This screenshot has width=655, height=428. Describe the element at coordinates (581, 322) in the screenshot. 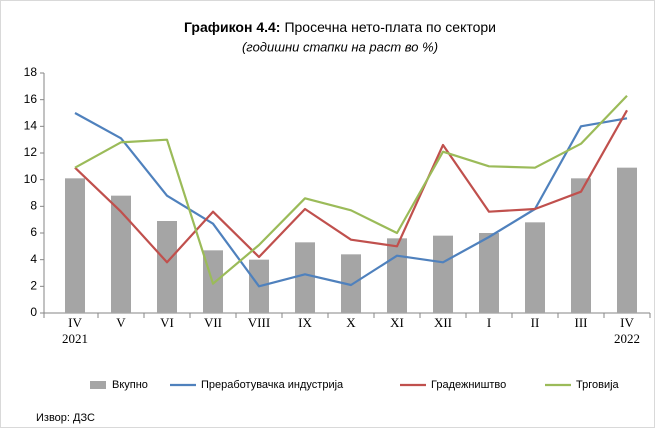

I see `x-tick-label: III` at that location.